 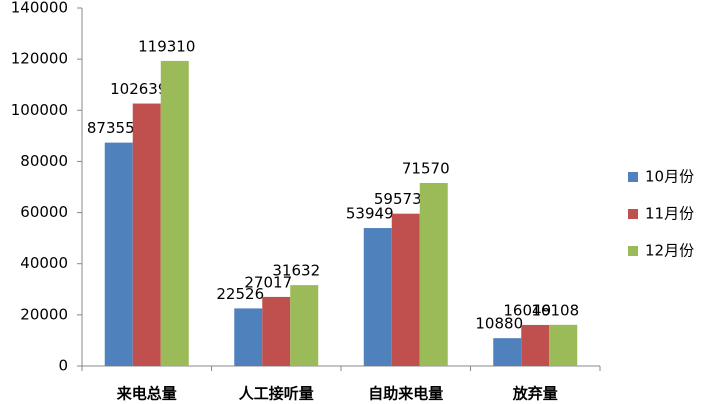 I want to click on y-tick-label: 40000, so click(x=44, y=263).